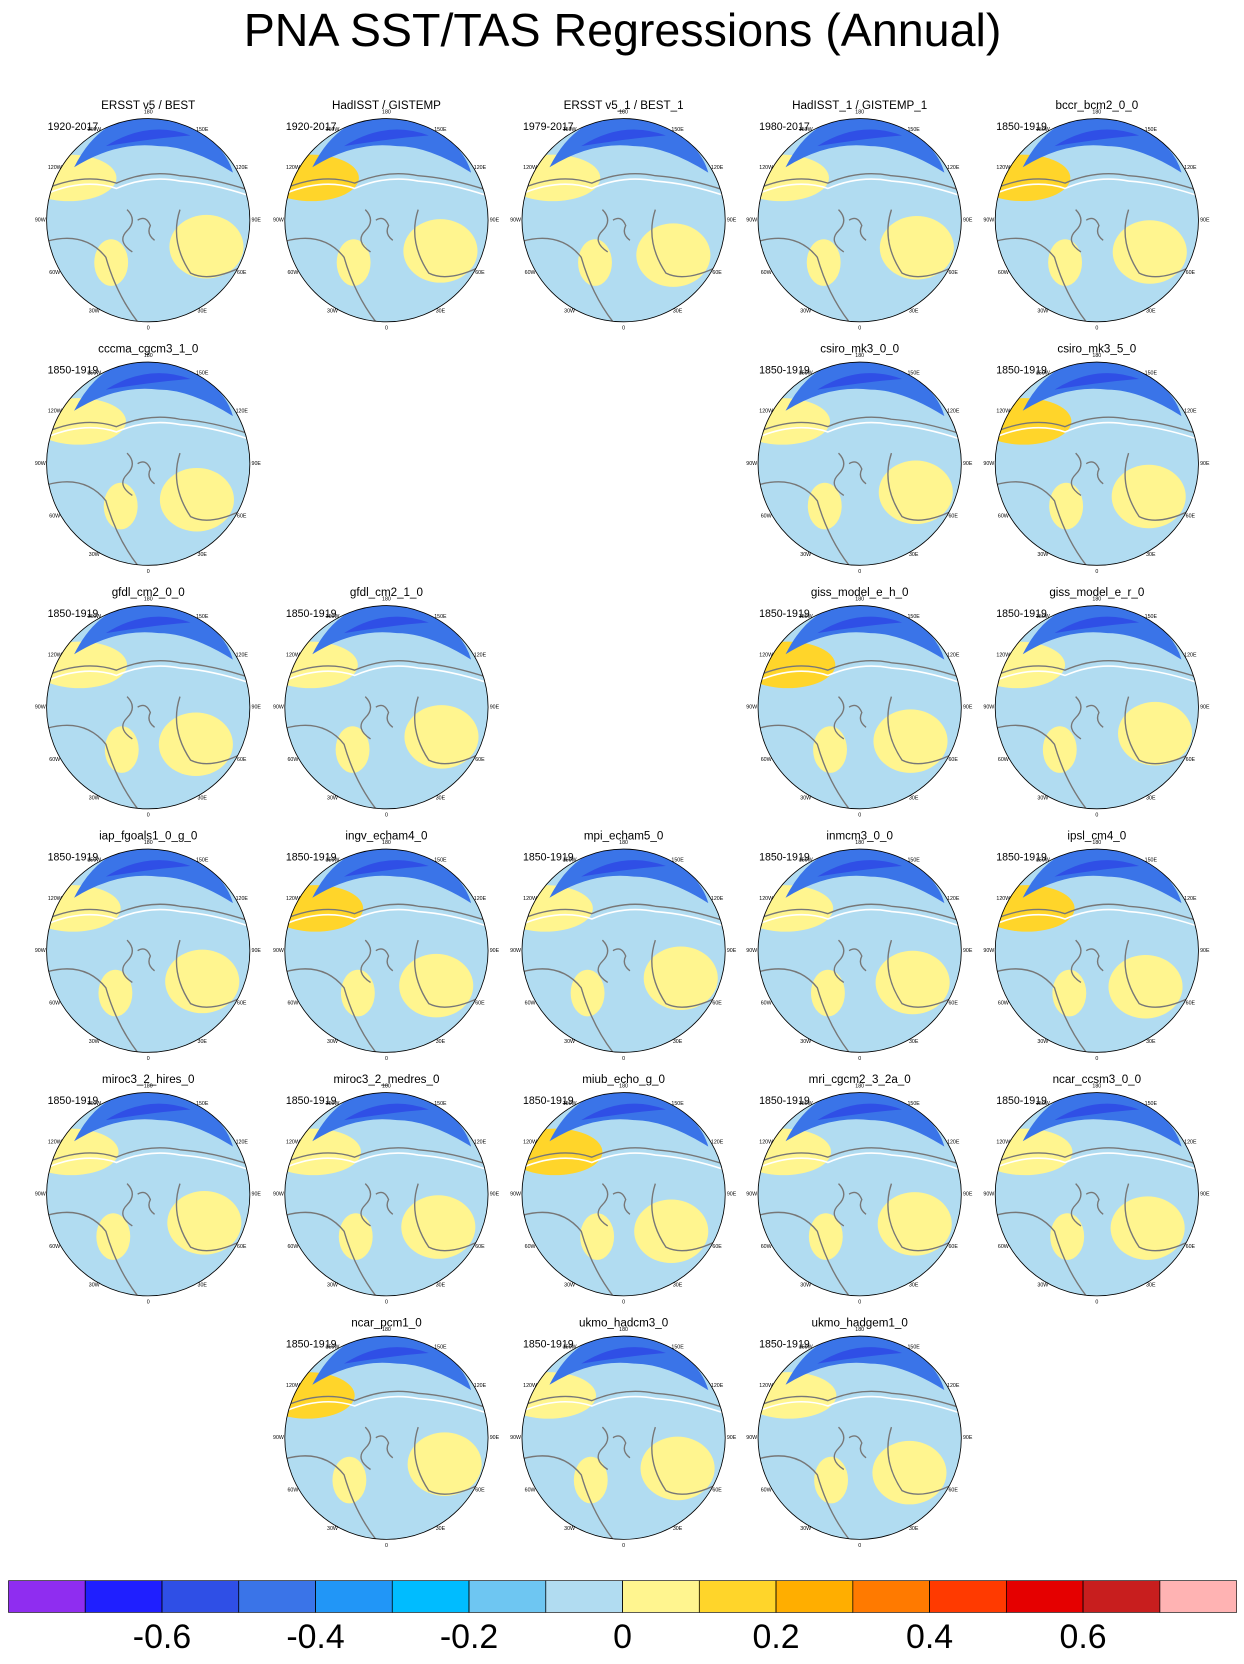 The height and width of the screenshot is (1664, 1244). Describe the element at coordinates (148, 835) in the screenshot. I see `panel-title: iap_fgoals1_0_g_0` at that location.